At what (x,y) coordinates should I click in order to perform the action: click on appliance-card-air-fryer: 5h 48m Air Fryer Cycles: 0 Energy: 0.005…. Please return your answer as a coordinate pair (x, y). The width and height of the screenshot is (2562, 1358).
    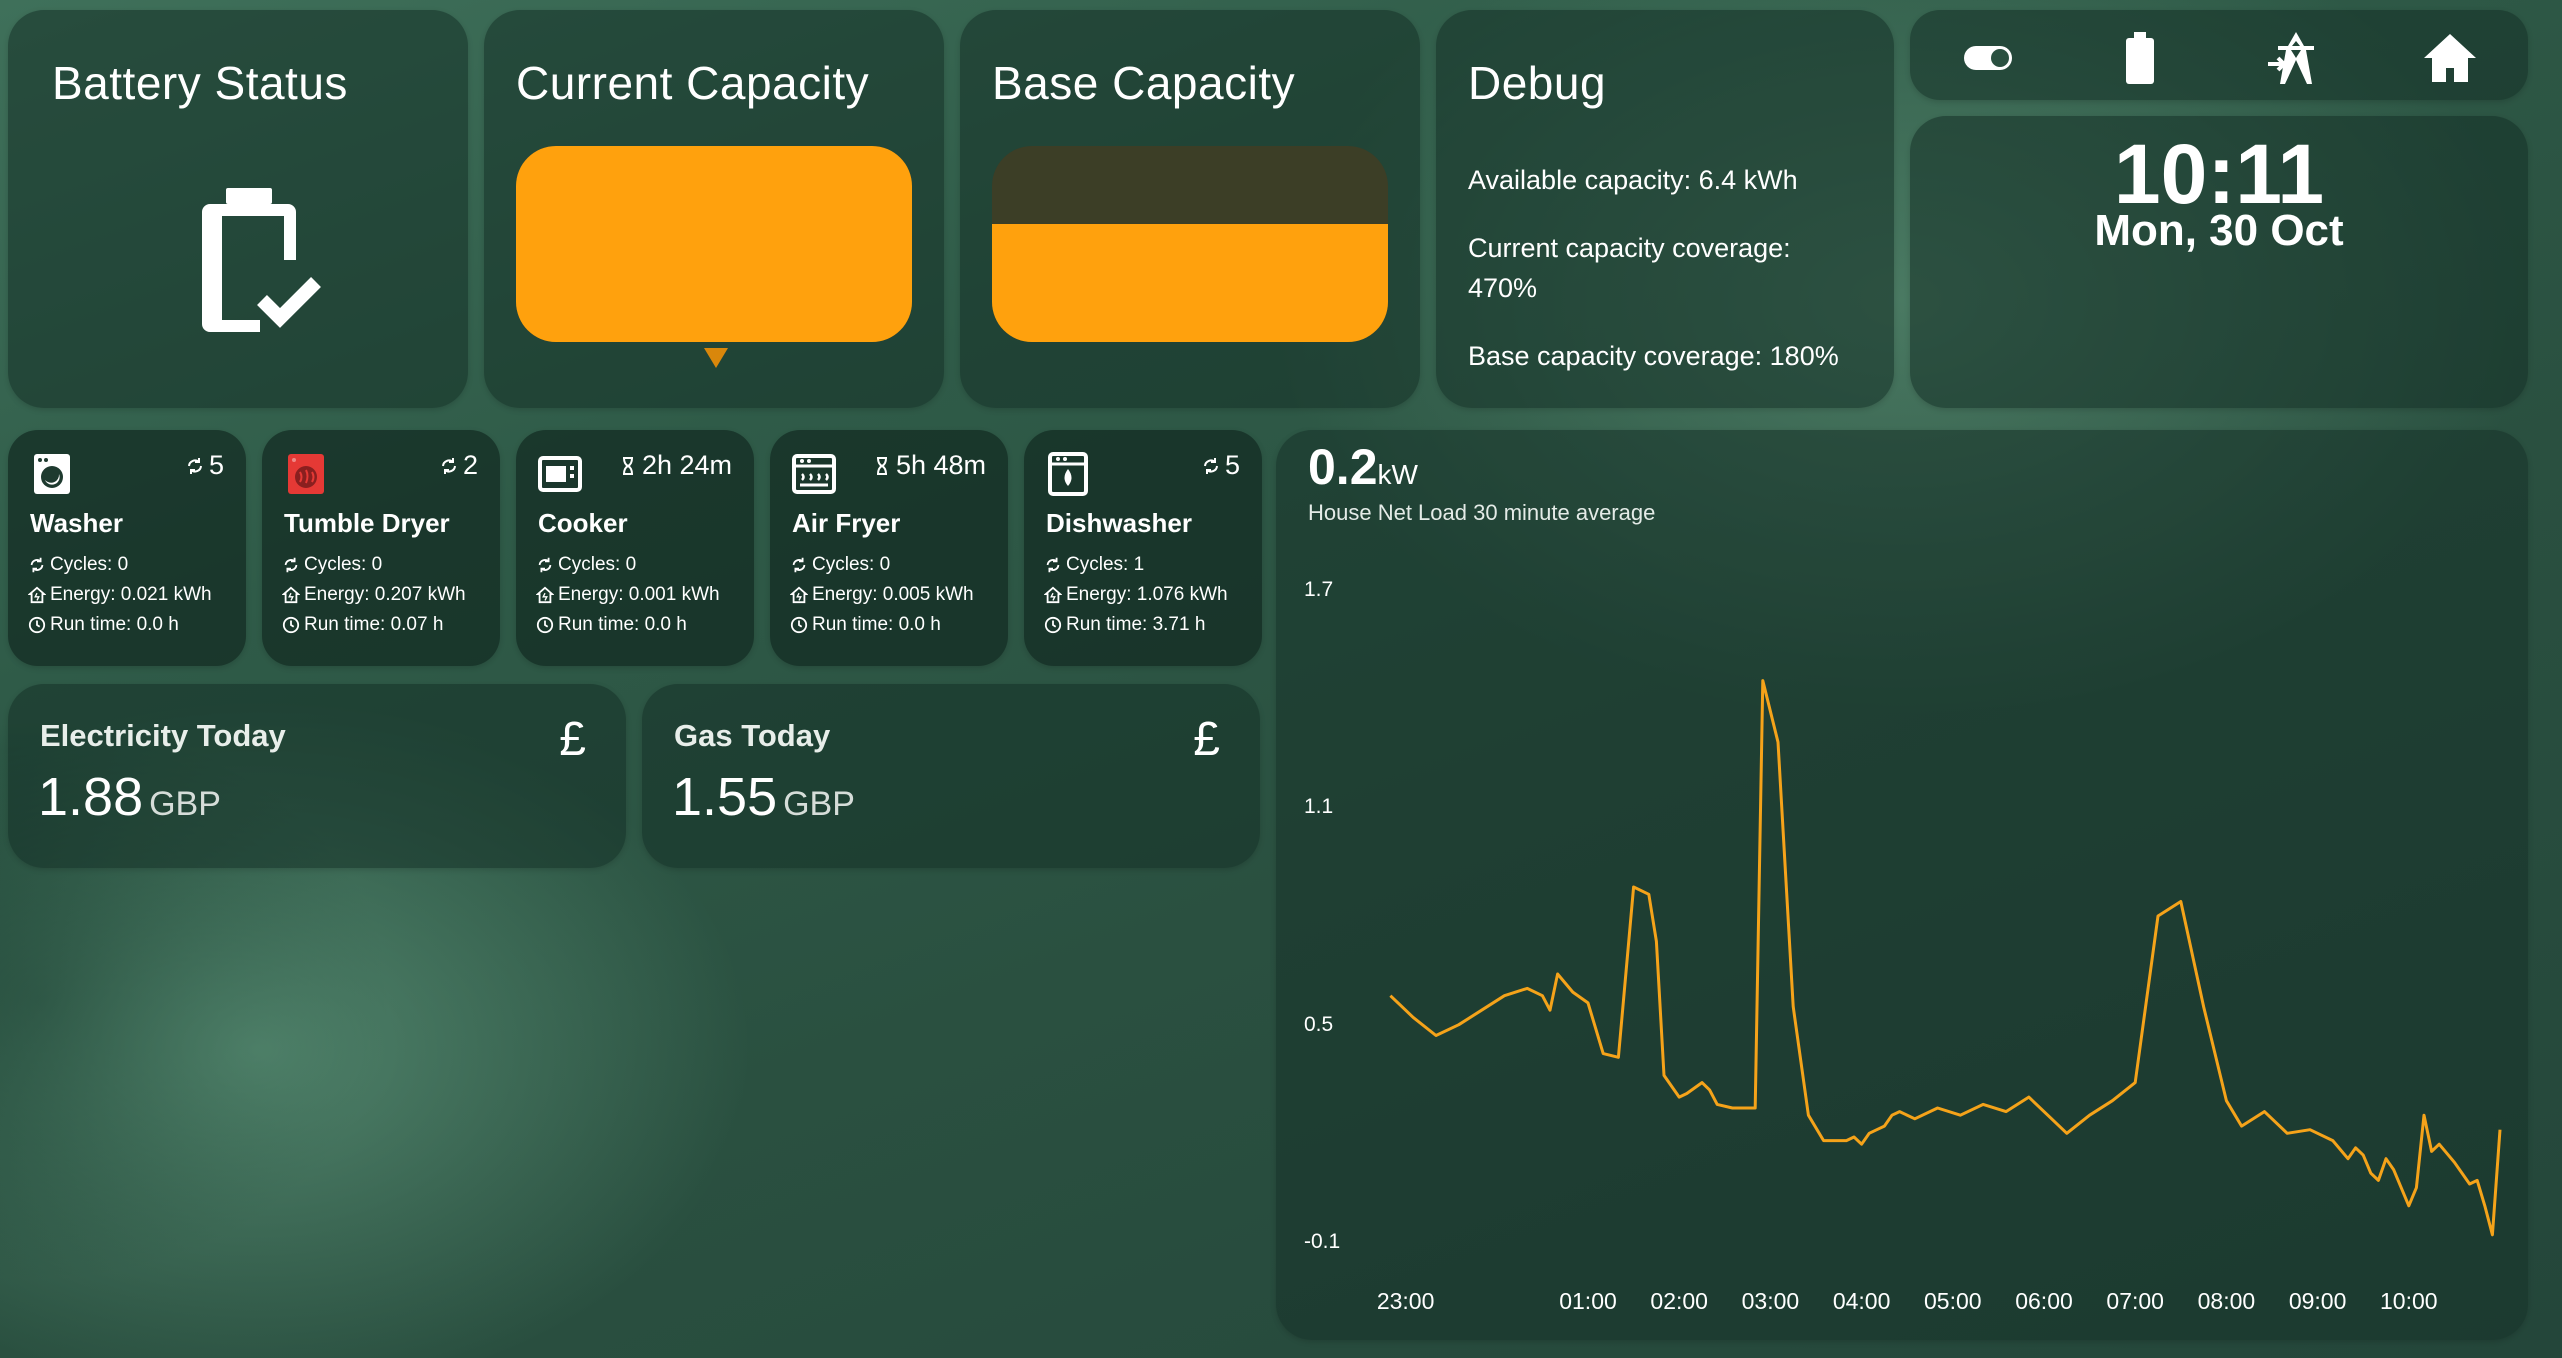
    Looking at the image, I should click on (889, 548).